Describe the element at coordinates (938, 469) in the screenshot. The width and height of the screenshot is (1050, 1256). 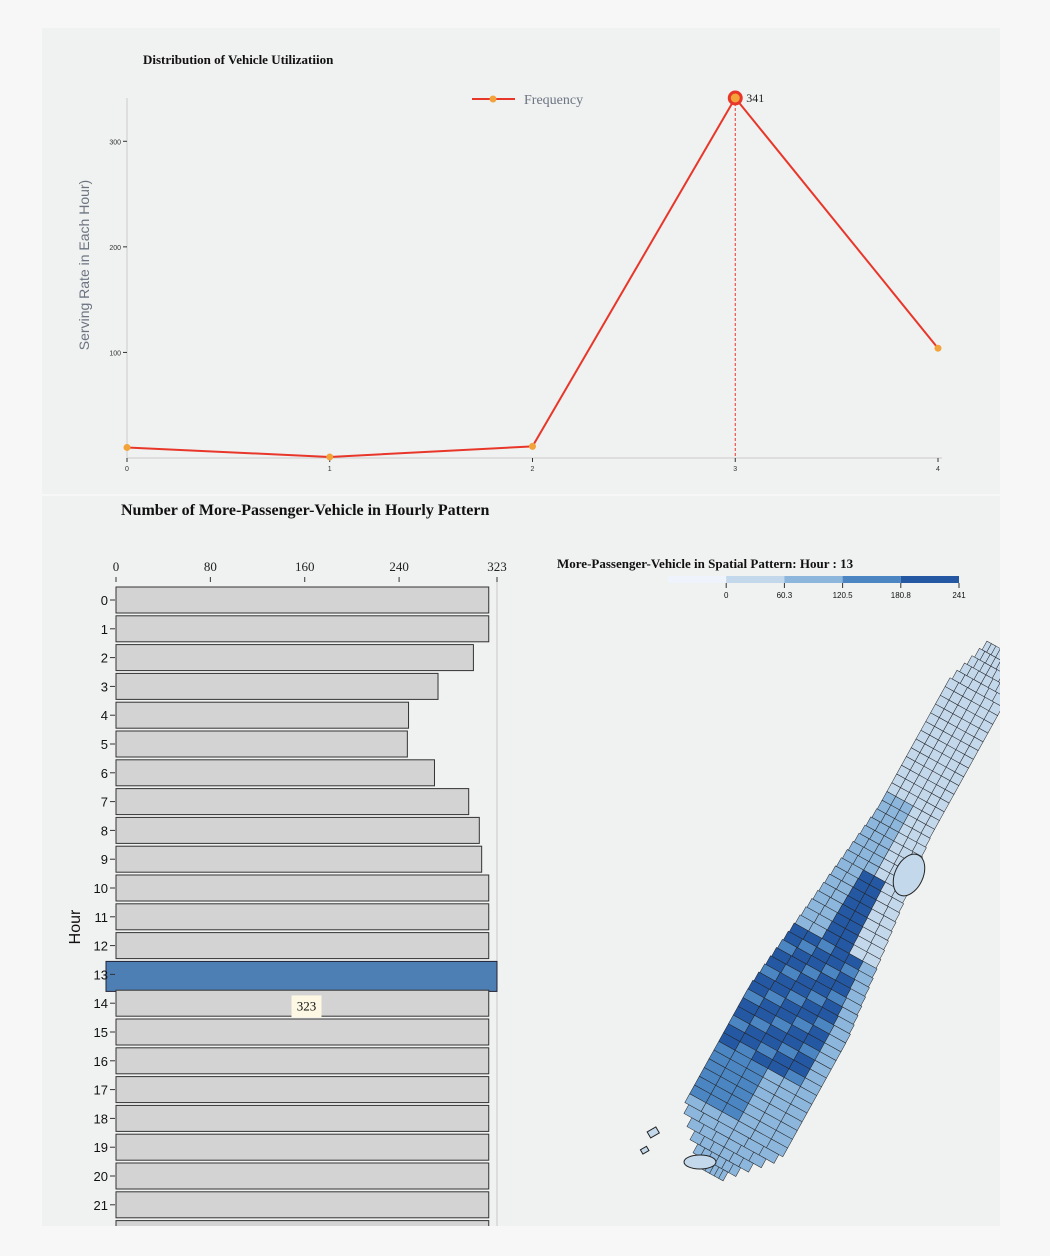
I see `x-tick-label: 4` at that location.